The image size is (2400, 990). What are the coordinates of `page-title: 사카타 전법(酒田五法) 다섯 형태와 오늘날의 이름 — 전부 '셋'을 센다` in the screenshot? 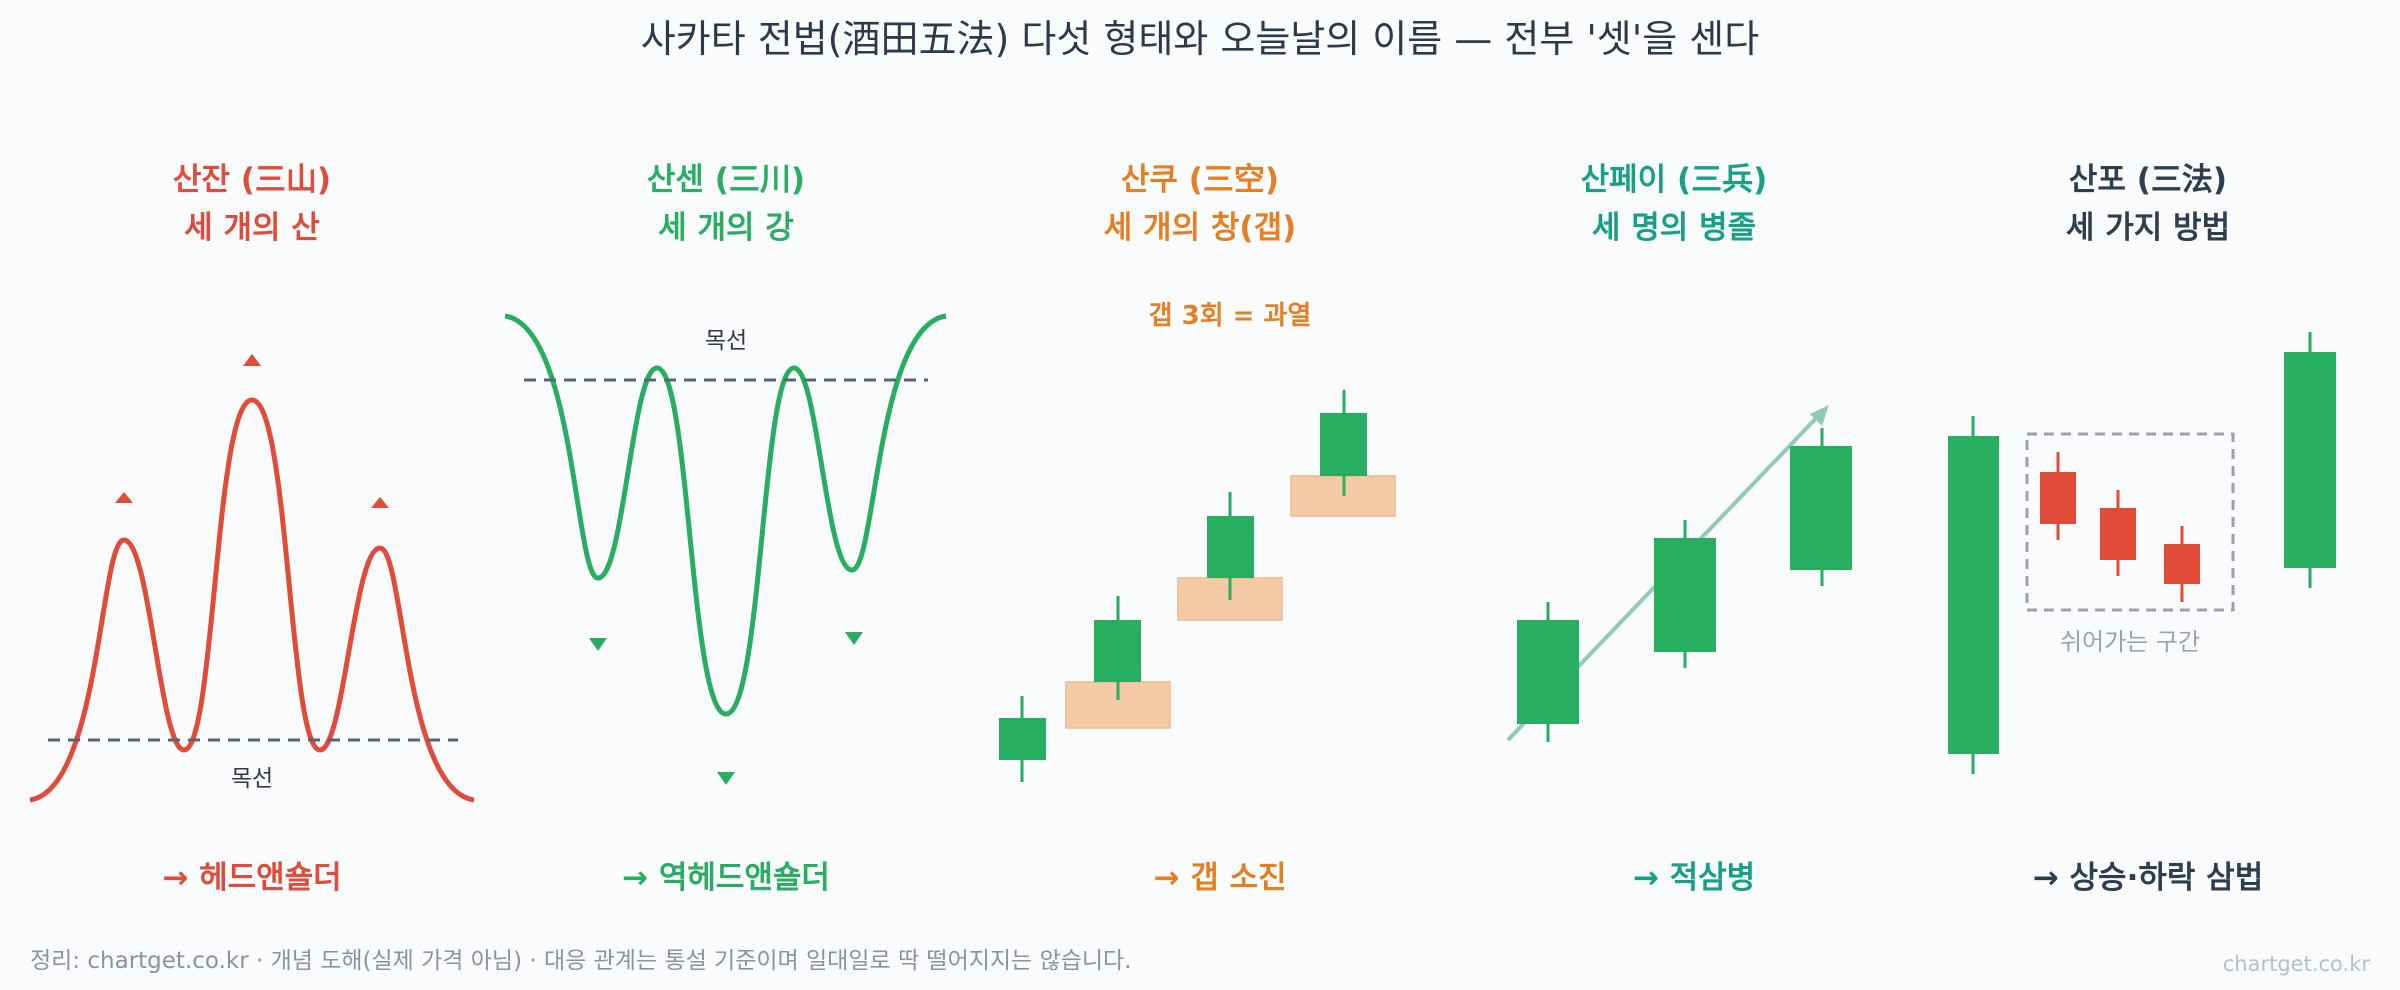 It's located at (1200, 39).